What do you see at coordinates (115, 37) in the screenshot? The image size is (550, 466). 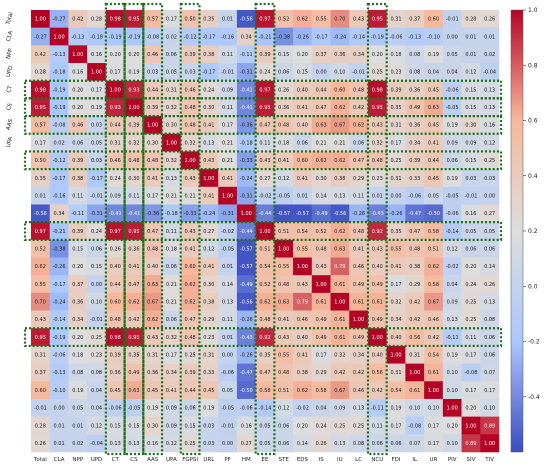 I see `cell-value-label: -0.19` at bounding box center [115, 37].